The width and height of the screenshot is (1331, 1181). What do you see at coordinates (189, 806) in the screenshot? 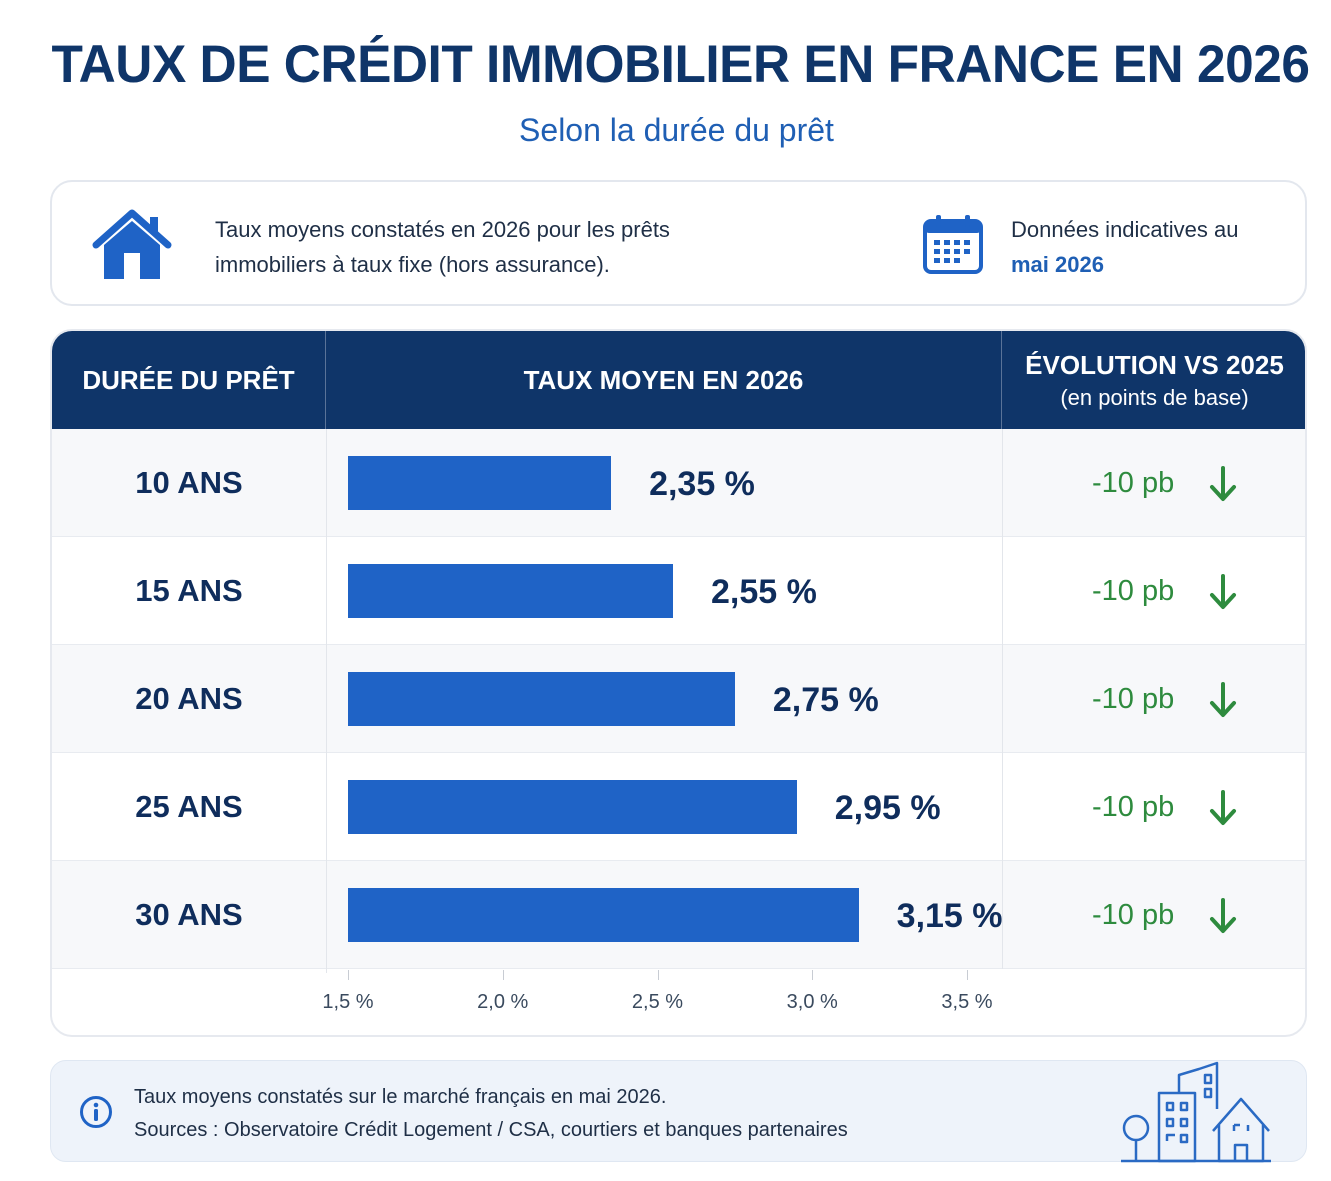
I see `duration-label: 25 ANS` at bounding box center [189, 806].